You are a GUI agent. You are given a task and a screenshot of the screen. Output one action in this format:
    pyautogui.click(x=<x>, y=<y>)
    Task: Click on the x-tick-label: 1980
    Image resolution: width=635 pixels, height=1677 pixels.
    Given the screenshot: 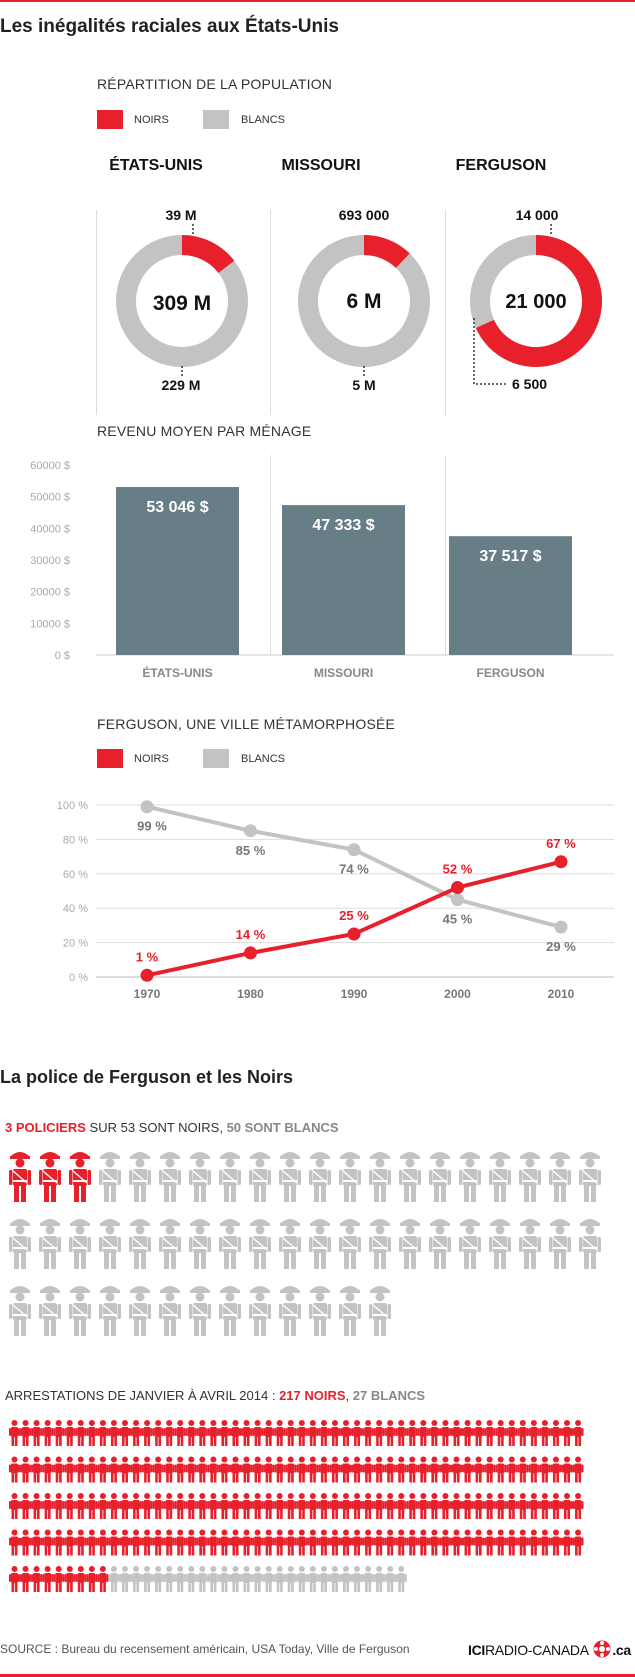 What is the action you would take?
    pyautogui.click(x=250, y=994)
    